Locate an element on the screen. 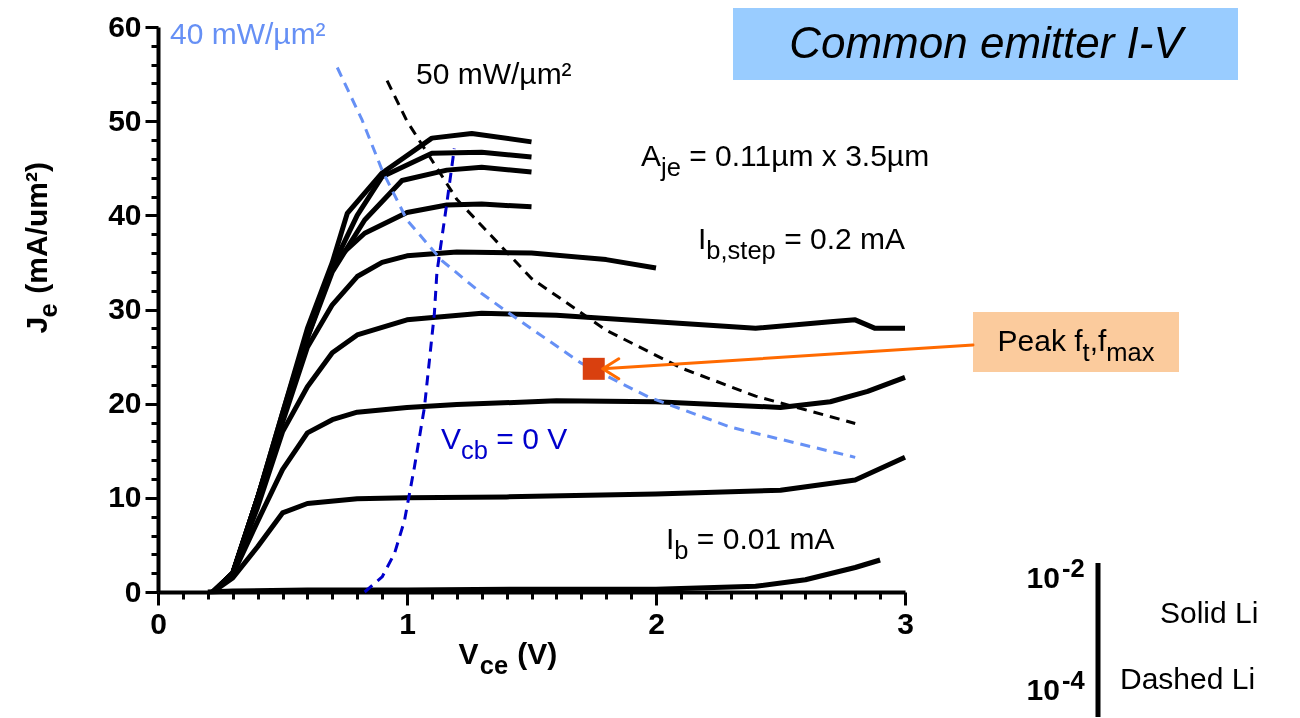 This screenshot has height=718, width=1300. y-tick-label: 40 is located at coordinates (125, 214).